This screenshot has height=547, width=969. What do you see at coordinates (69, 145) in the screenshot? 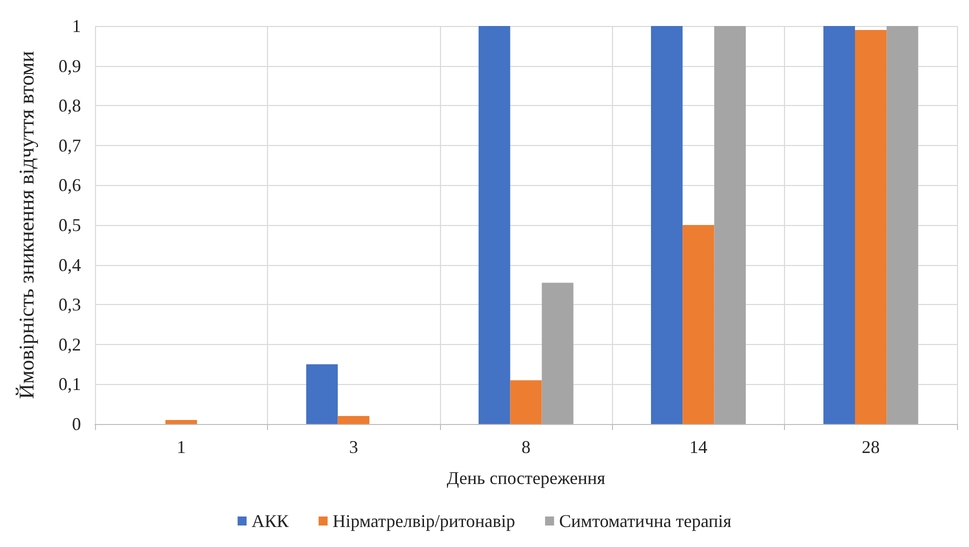
I see `y-tick-label: 0,7` at bounding box center [69, 145].